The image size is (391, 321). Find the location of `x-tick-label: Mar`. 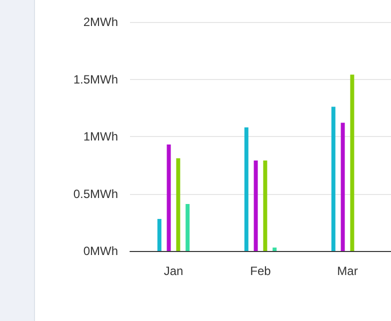

x-tick-label: Mar is located at coordinates (347, 271).